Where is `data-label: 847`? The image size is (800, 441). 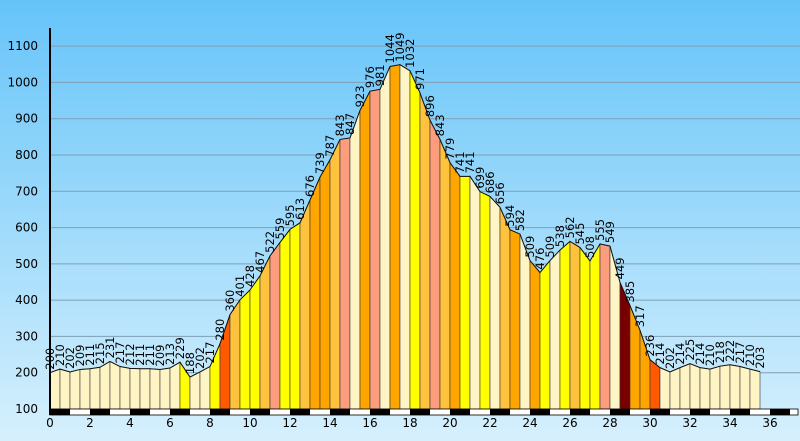
data-label: 847 is located at coordinates (350, 124).